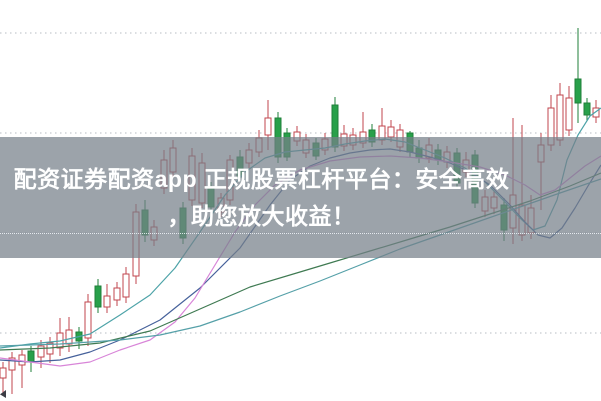 The height and width of the screenshot is (401, 601). I want to click on headline-line-1: 配资证券配资app 正规股票杠杆平台：安全高效, so click(261, 178).